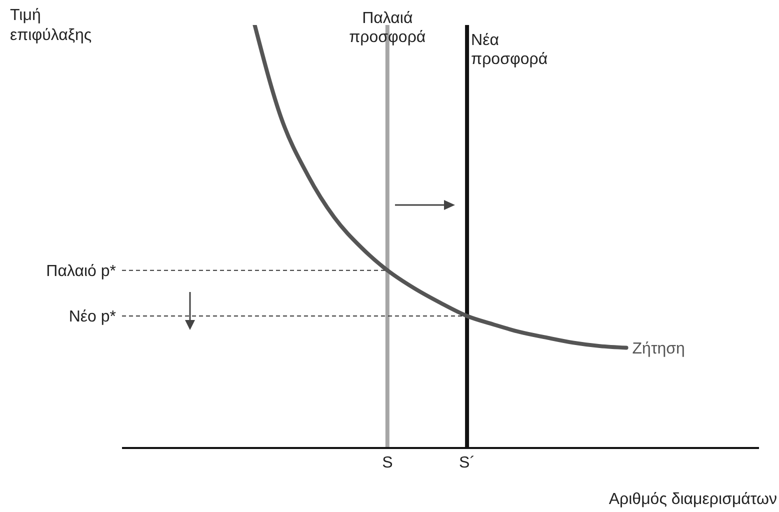 The width and height of the screenshot is (779, 512). I want to click on ref-line-label: Παλαιά προσφορά, so click(387, 28).